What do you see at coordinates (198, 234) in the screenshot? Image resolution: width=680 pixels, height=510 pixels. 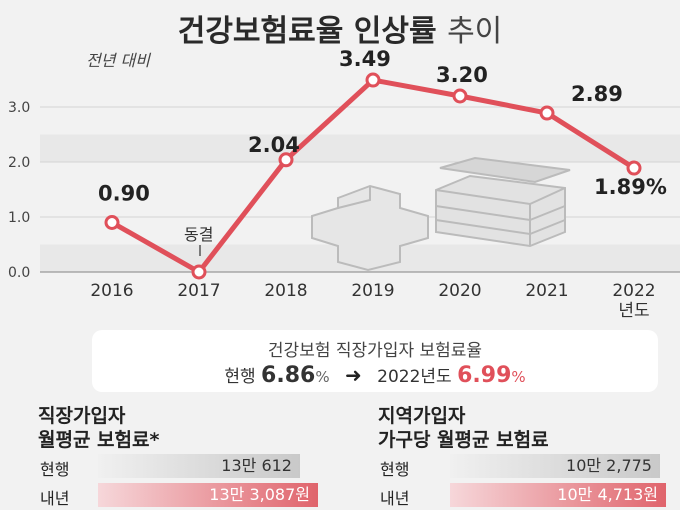 I see `freeze-note: 동결` at bounding box center [198, 234].